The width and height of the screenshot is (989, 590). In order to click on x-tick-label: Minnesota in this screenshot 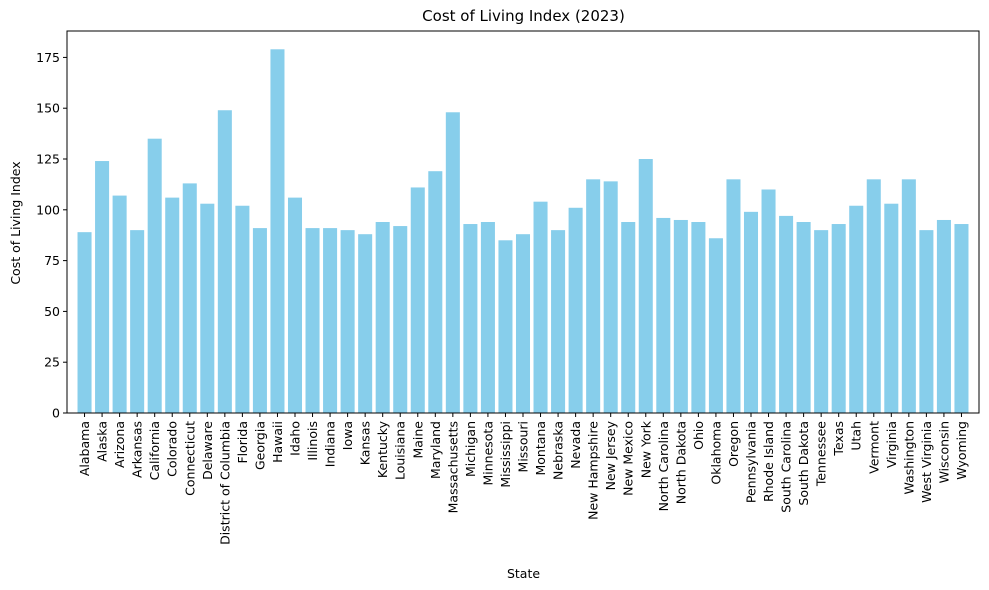, I will do `click(487, 453)`.